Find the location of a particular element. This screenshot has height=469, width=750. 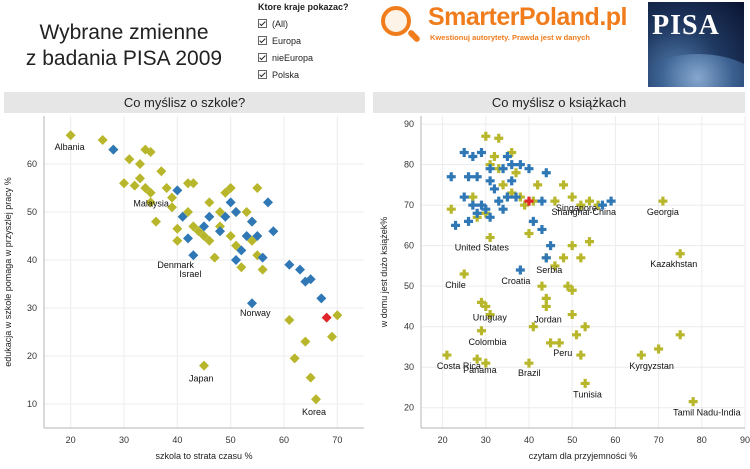

checkbox-europa is located at coordinates (262, 40).